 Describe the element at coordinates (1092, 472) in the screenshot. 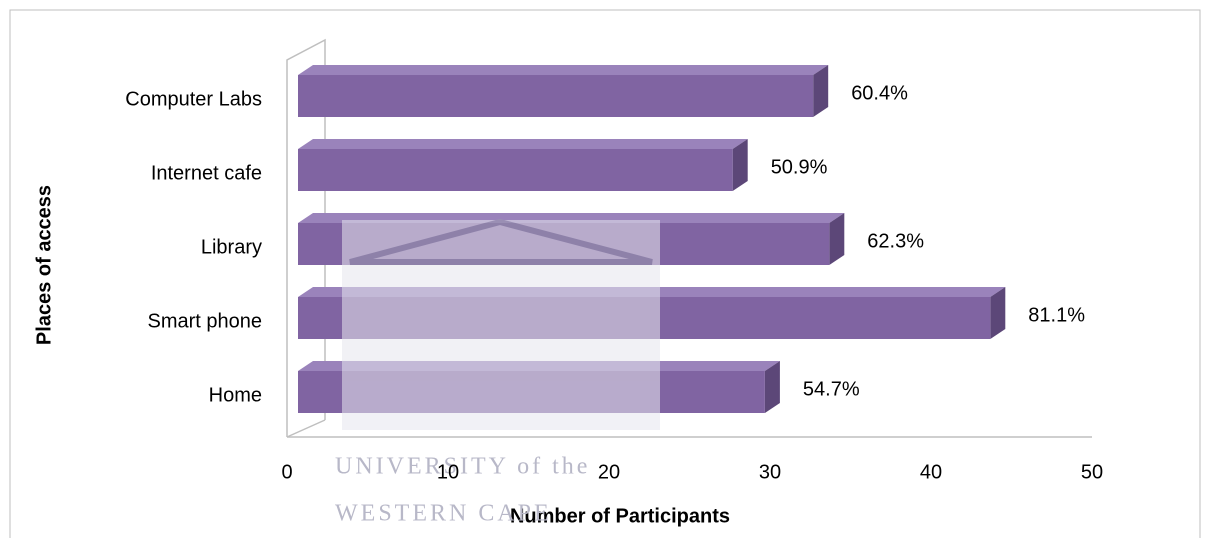

I see `x-tick-label: 50` at that location.